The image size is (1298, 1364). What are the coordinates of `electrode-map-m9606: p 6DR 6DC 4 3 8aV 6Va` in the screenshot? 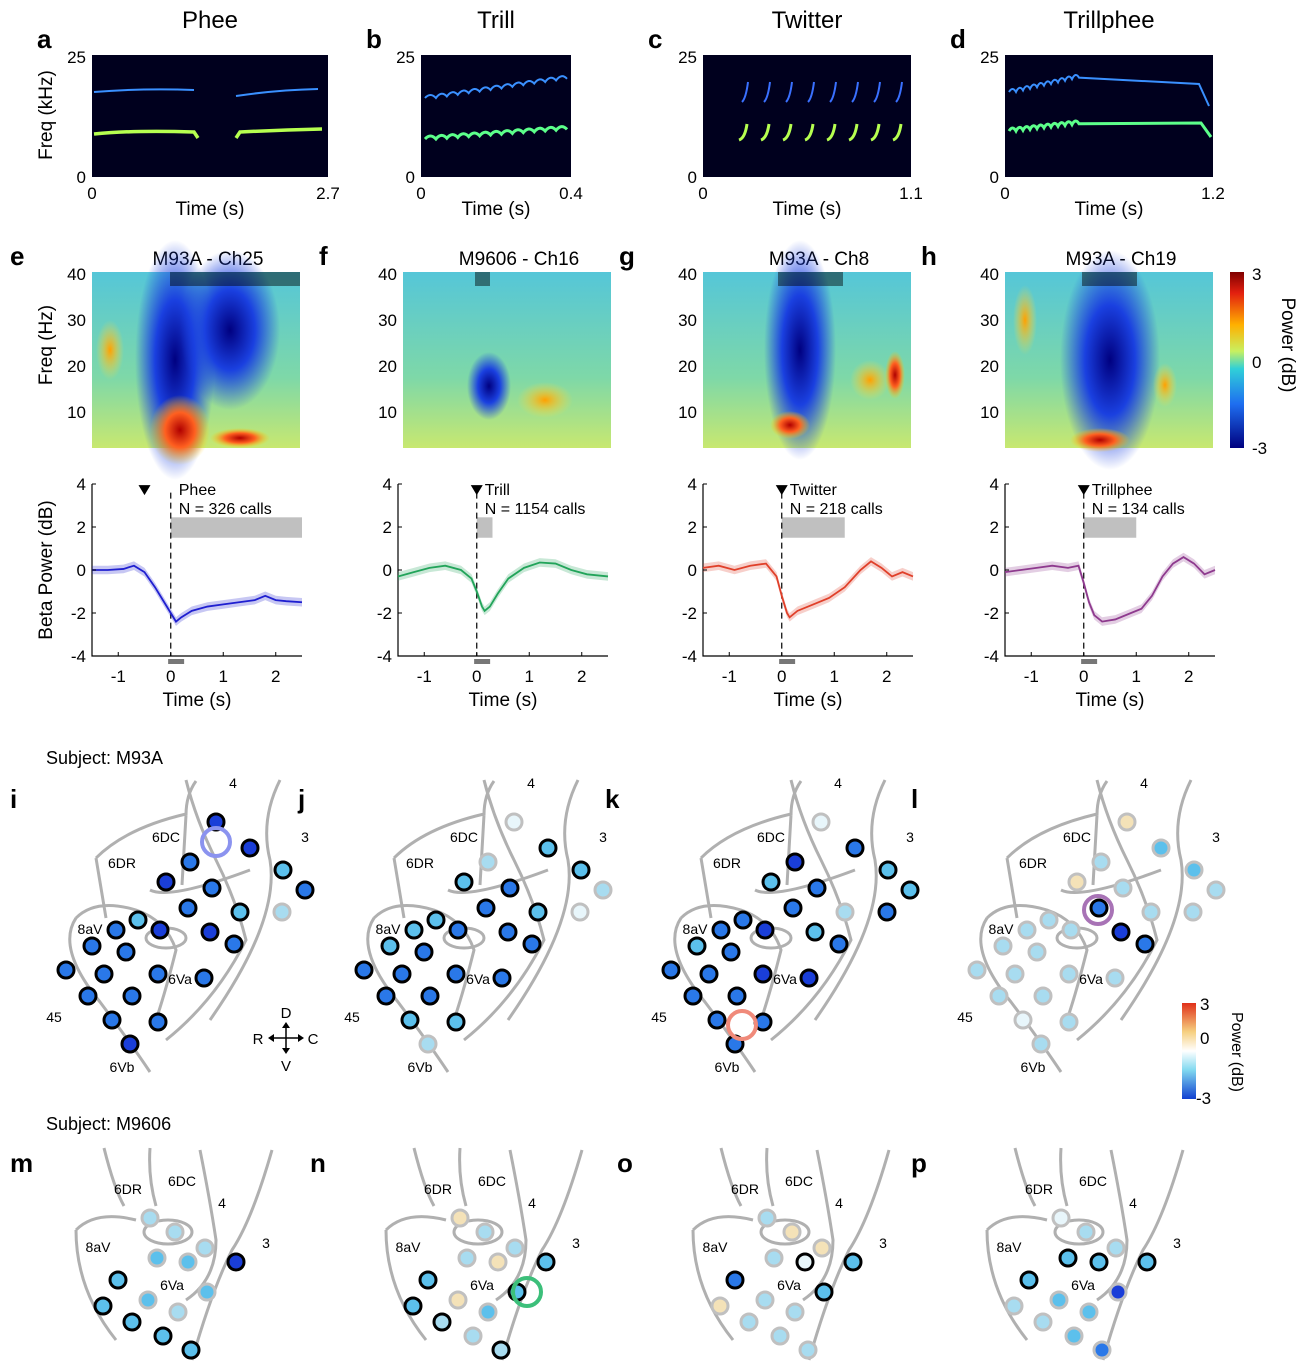 It's located at (1048, 1254).